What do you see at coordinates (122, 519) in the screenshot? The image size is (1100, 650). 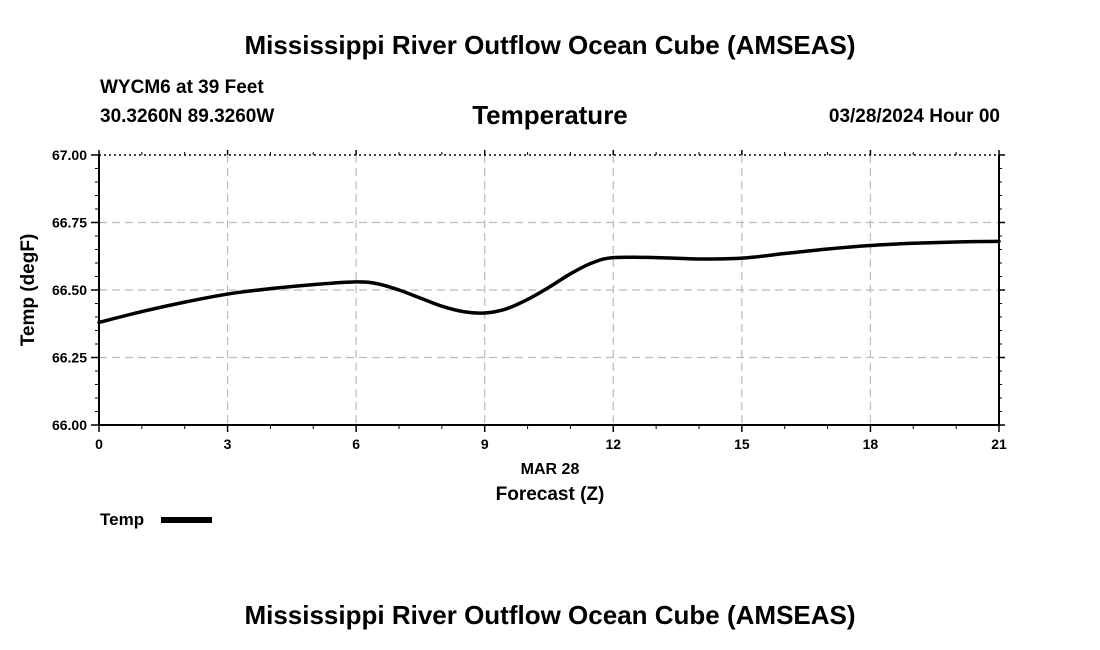 I see `legend-label-temp: Temp` at bounding box center [122, 519].